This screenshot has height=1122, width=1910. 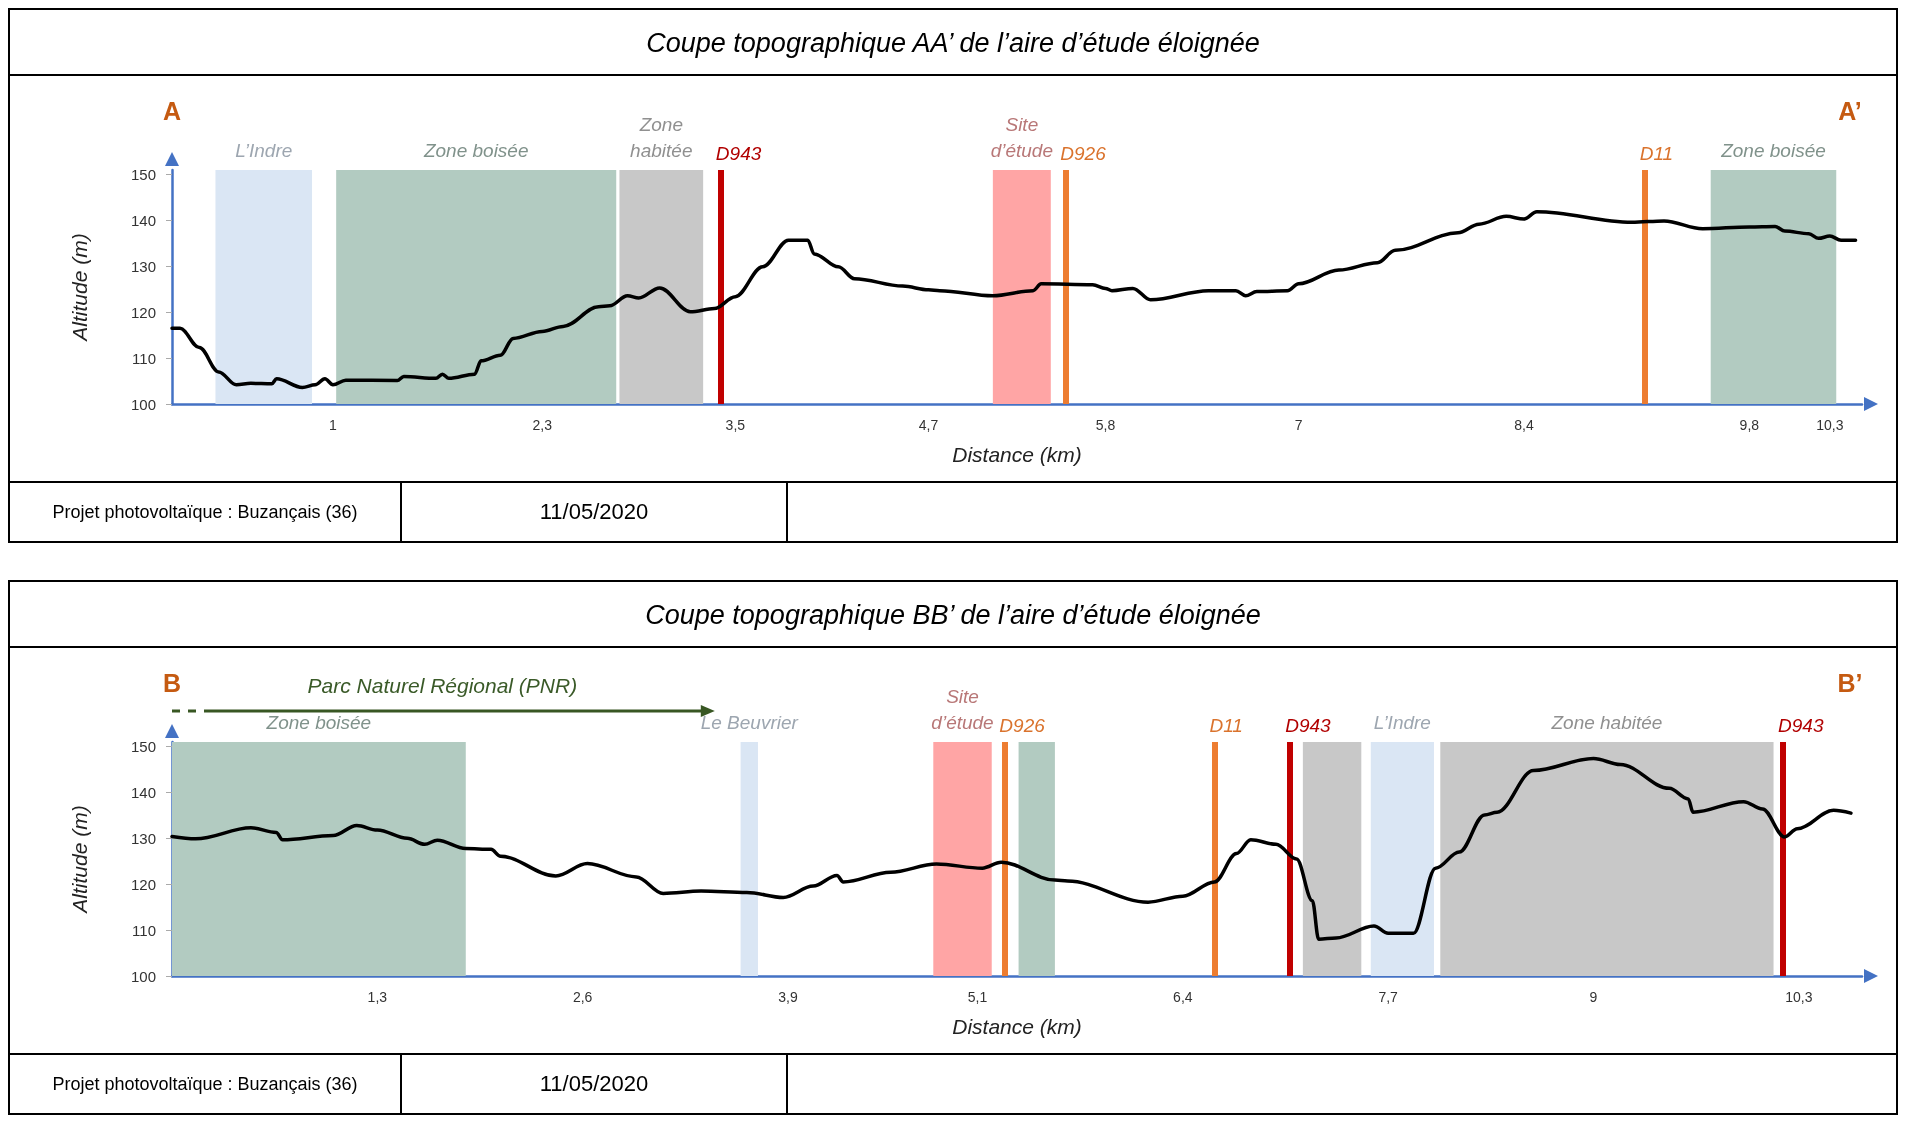 I want to click on x-tick-label: 1, so click(x=333, y=425).